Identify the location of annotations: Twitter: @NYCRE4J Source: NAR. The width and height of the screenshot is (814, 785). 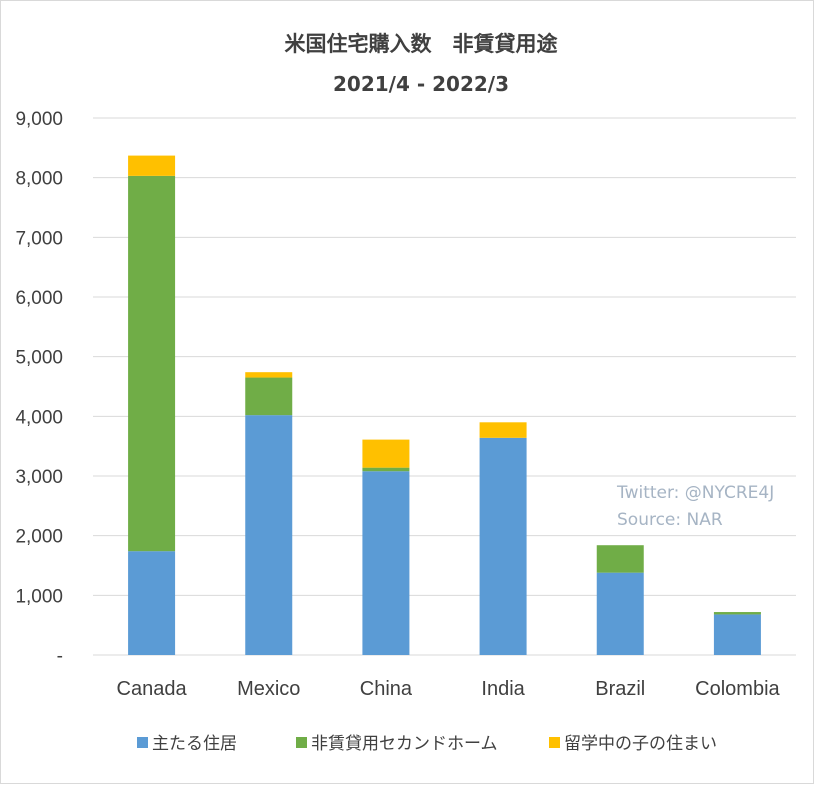
(695, 506).